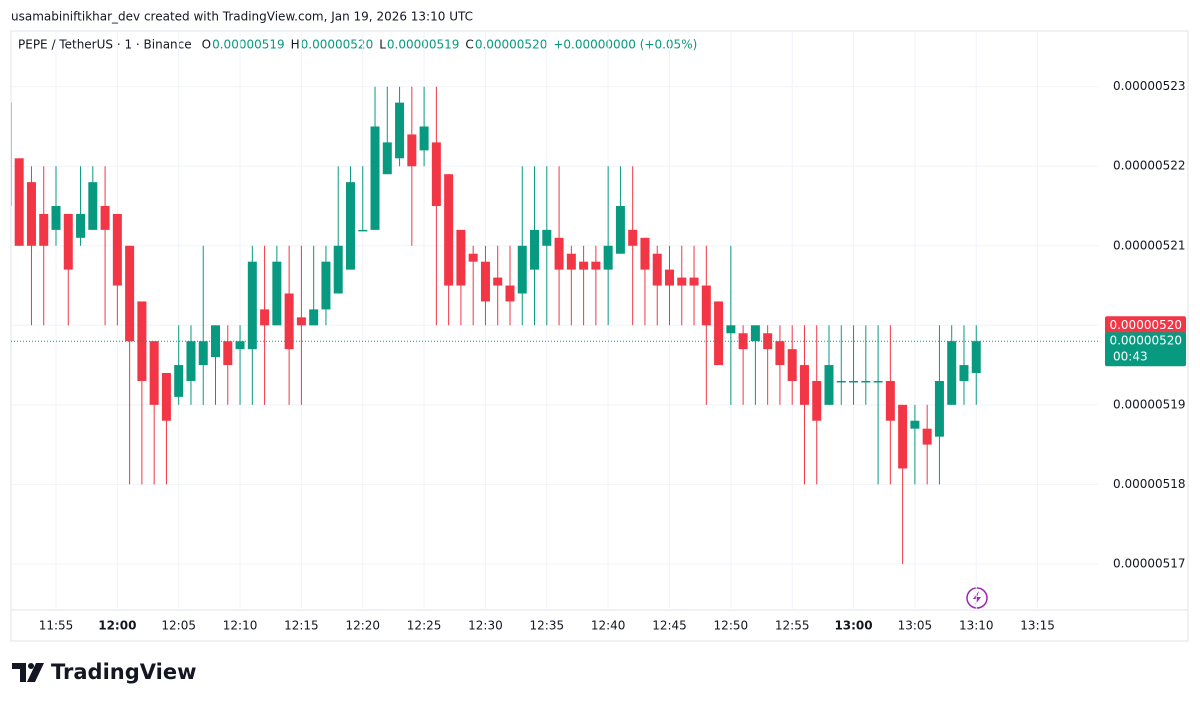 This screenshot has width=1200, height=704. Describe the element at coordinates (1037, 626) in the screenshot. I see `x-tick-label: 13:15` at that location.